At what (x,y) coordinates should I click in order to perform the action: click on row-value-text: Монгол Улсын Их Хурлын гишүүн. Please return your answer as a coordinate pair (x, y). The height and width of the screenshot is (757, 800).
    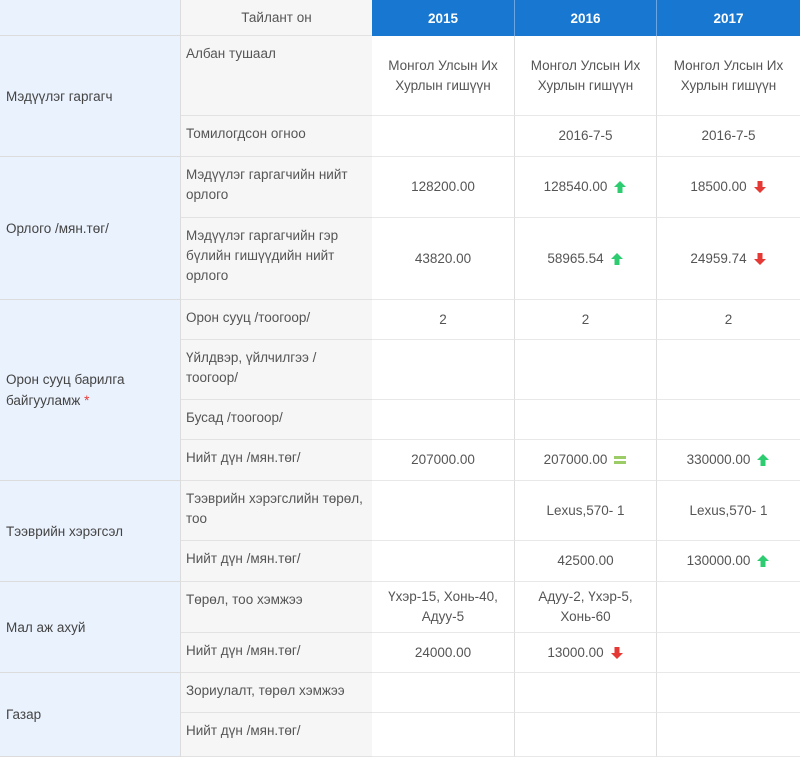
    Looking at the image, I should click on (585, 75).